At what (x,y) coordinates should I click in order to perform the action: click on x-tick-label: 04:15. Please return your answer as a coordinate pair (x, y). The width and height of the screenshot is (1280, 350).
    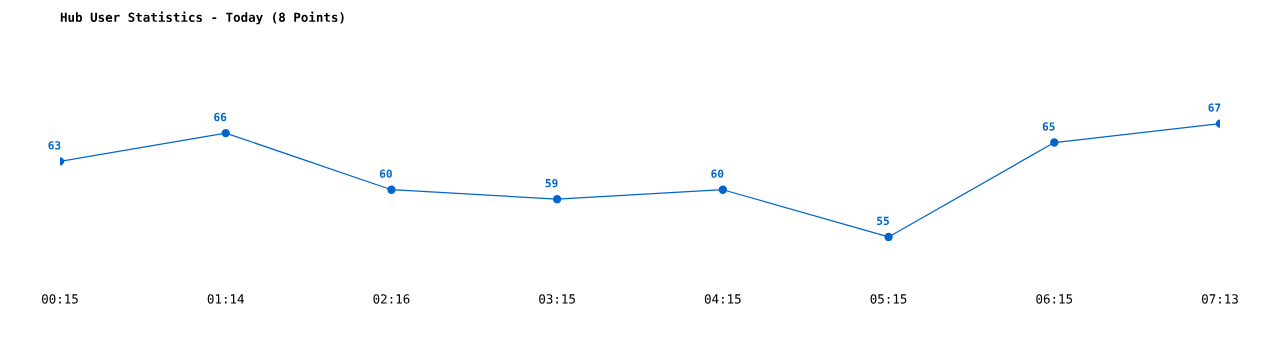
    Looking at the image, I should click on (722, 299).